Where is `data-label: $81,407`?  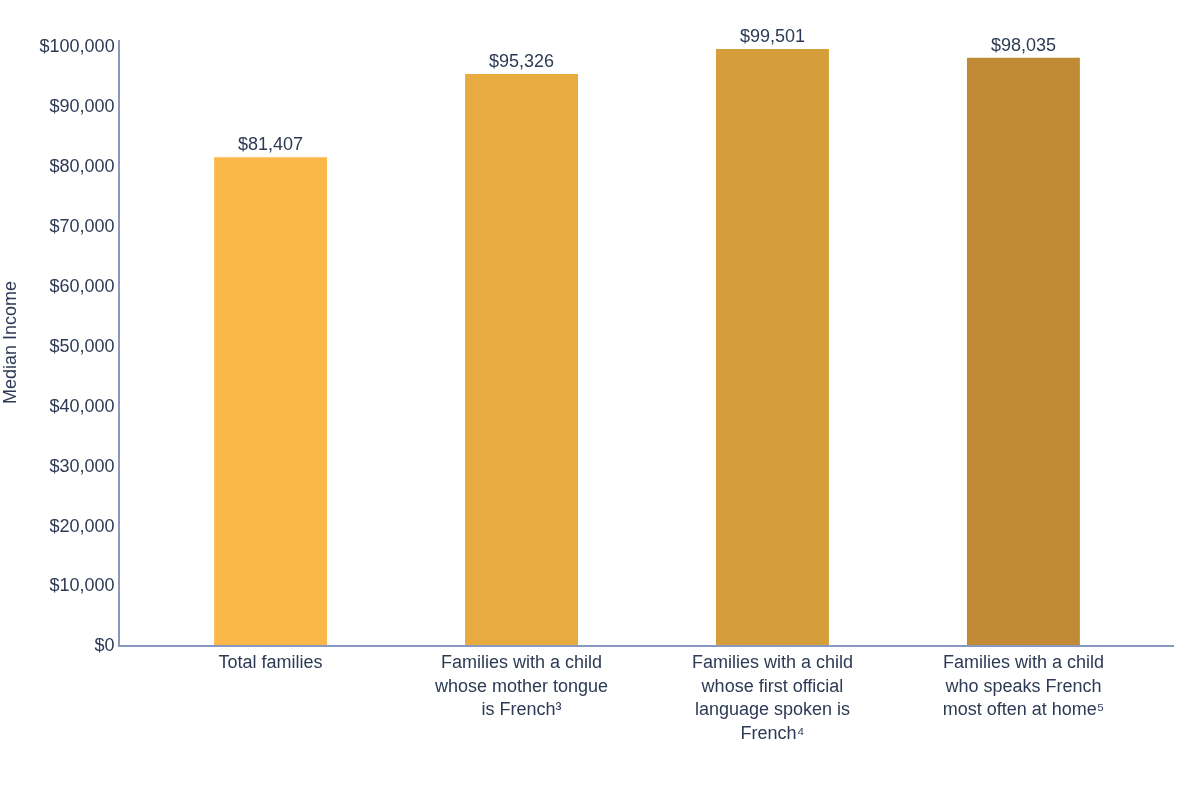
data-label: $81,407 is located at coordinates (271, 144).